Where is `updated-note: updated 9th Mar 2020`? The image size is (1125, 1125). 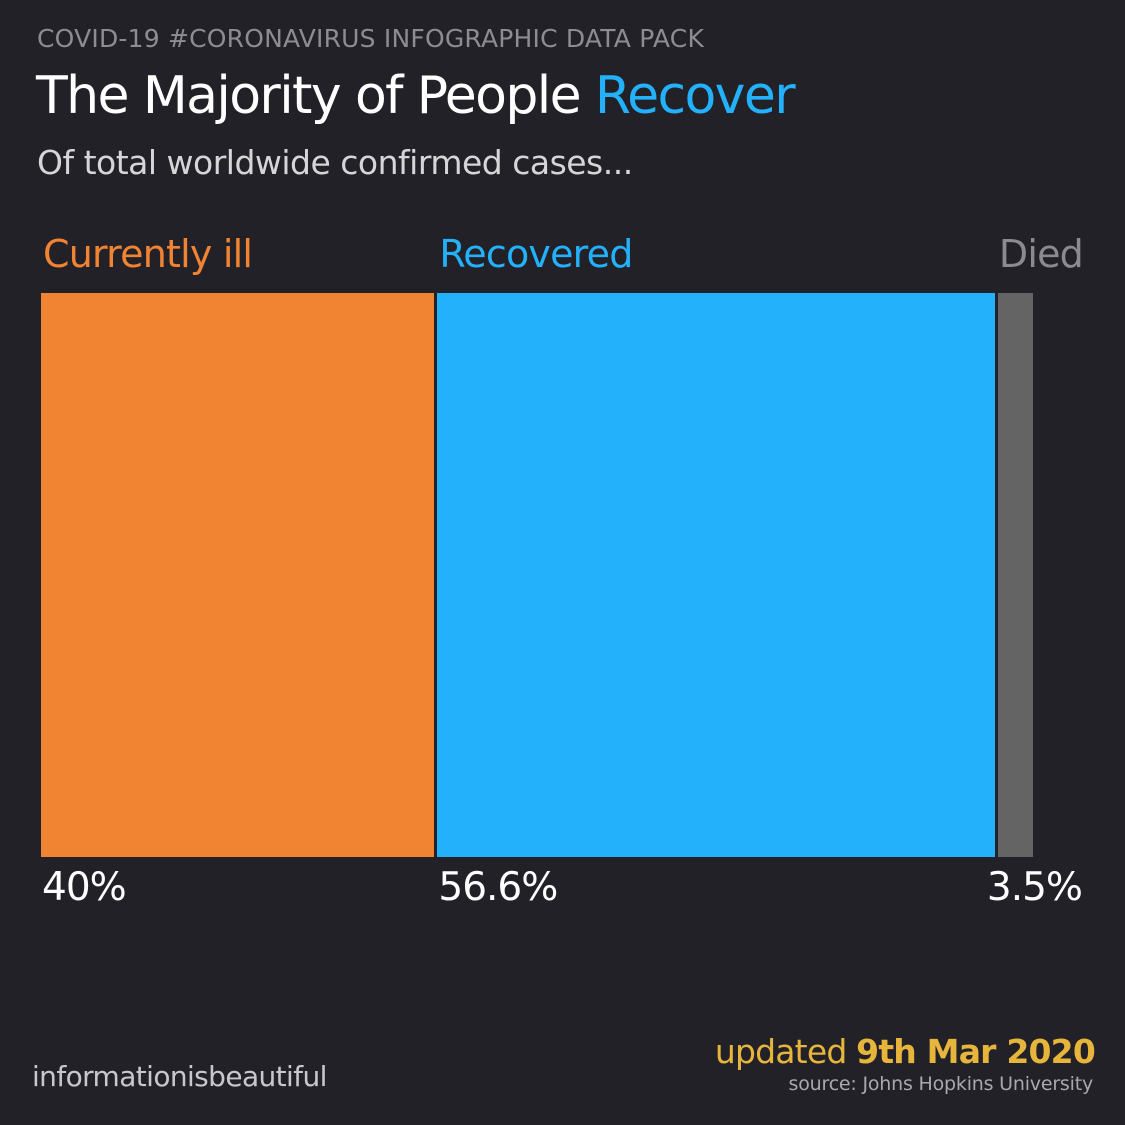 updated-note: updated 9th Mar 2020 is located at coordinates (905, 1051).